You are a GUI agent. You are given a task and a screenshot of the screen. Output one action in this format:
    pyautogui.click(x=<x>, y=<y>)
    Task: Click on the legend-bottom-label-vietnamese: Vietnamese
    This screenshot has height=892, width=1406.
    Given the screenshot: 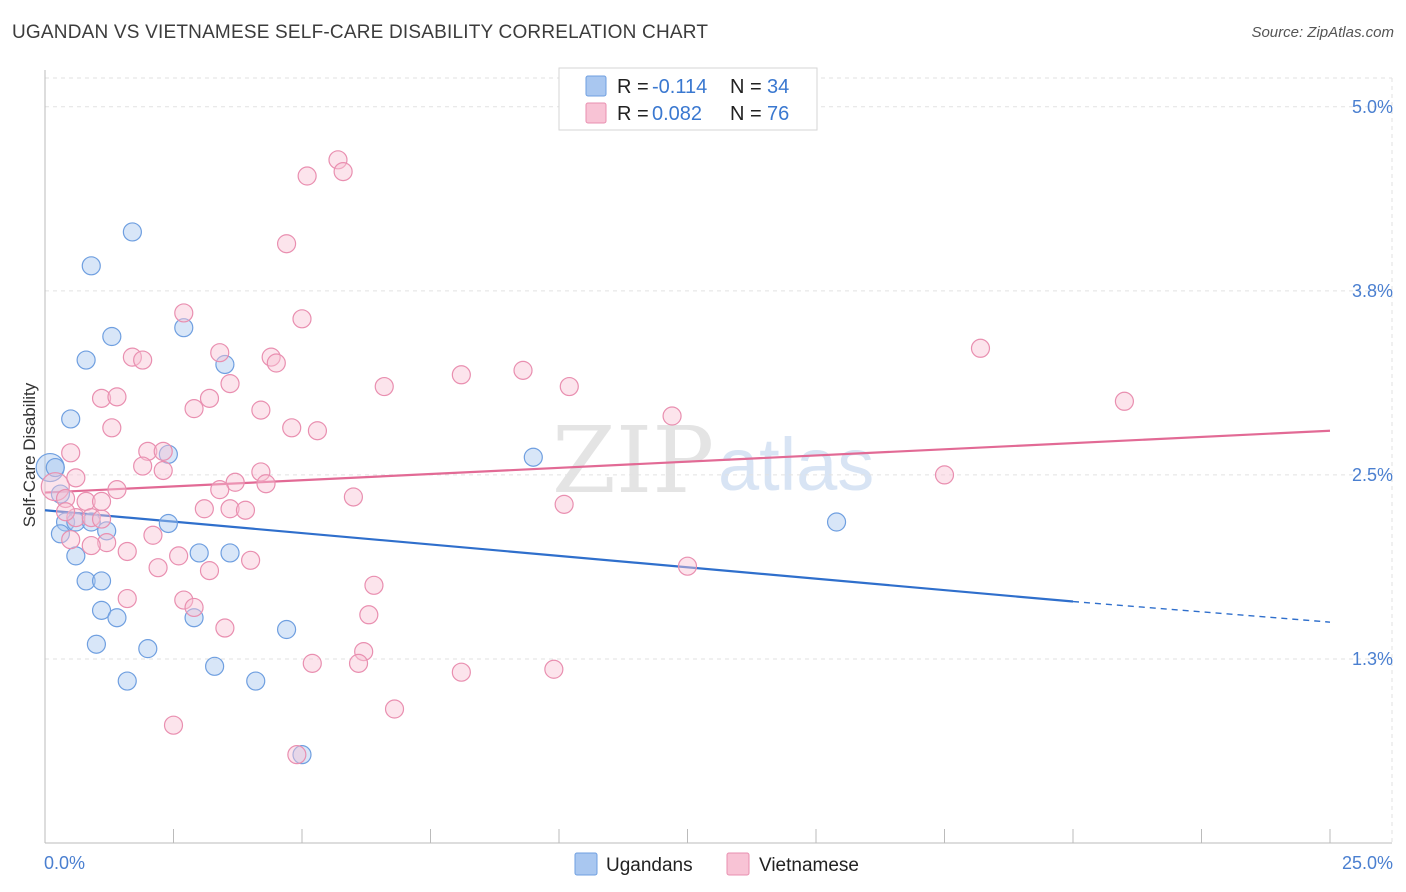 What is the action you would take?
    pyautogui.click(x=809, y=865)
    